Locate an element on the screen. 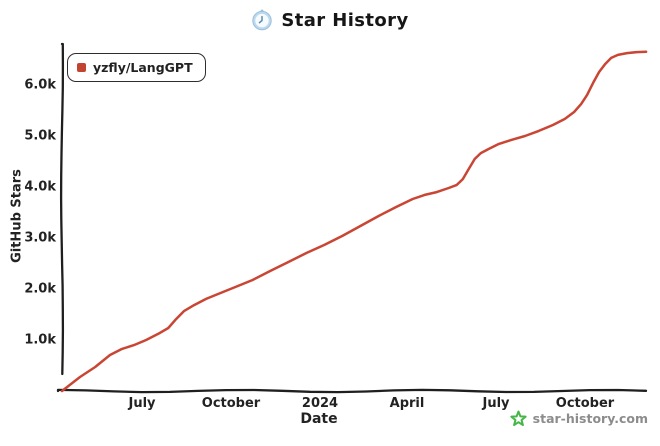 The width and height of the screenshot is (660, 446). x-axis-title: Date is located at coordinates (319, 419).